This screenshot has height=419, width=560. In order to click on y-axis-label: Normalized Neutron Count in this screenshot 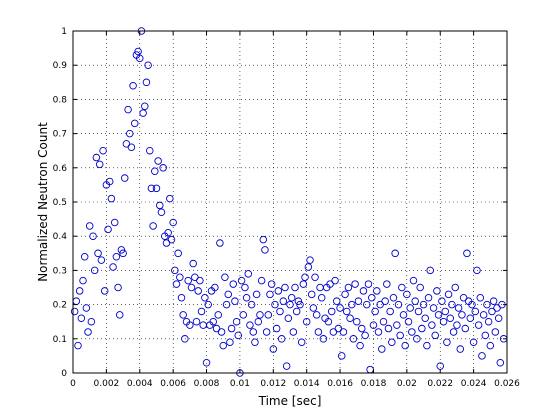, I will do `click(43, 202)`.